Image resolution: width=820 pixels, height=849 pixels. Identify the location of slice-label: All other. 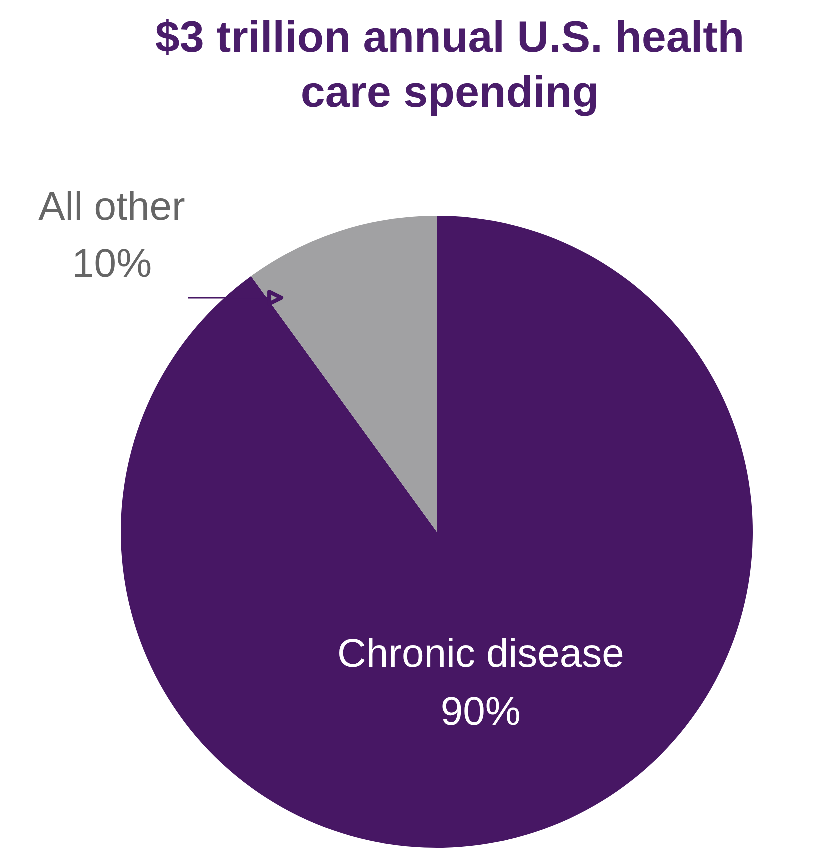
(112, 207).